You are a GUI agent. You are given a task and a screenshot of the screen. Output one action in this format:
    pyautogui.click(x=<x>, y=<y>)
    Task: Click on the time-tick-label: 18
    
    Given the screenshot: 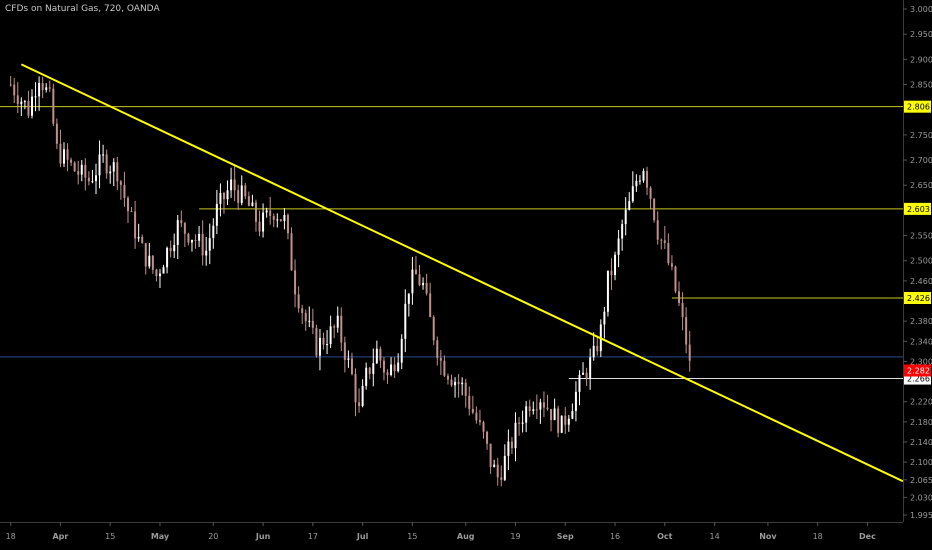 What is the action you would take?
    pyautogui.click(x=11, y=536)
    